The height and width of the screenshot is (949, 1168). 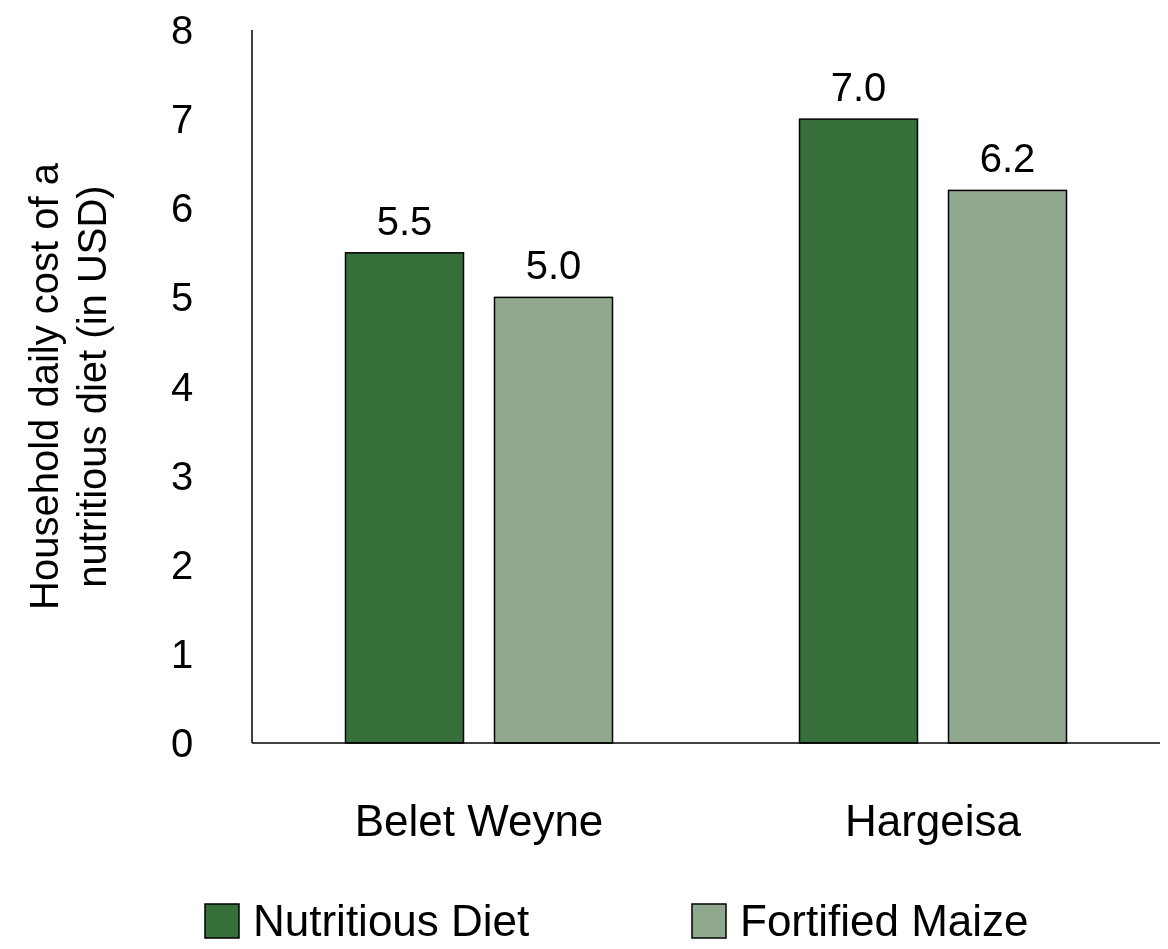 I want to click on x-tick-label: Hargeisa, so click(x=933, y=820).